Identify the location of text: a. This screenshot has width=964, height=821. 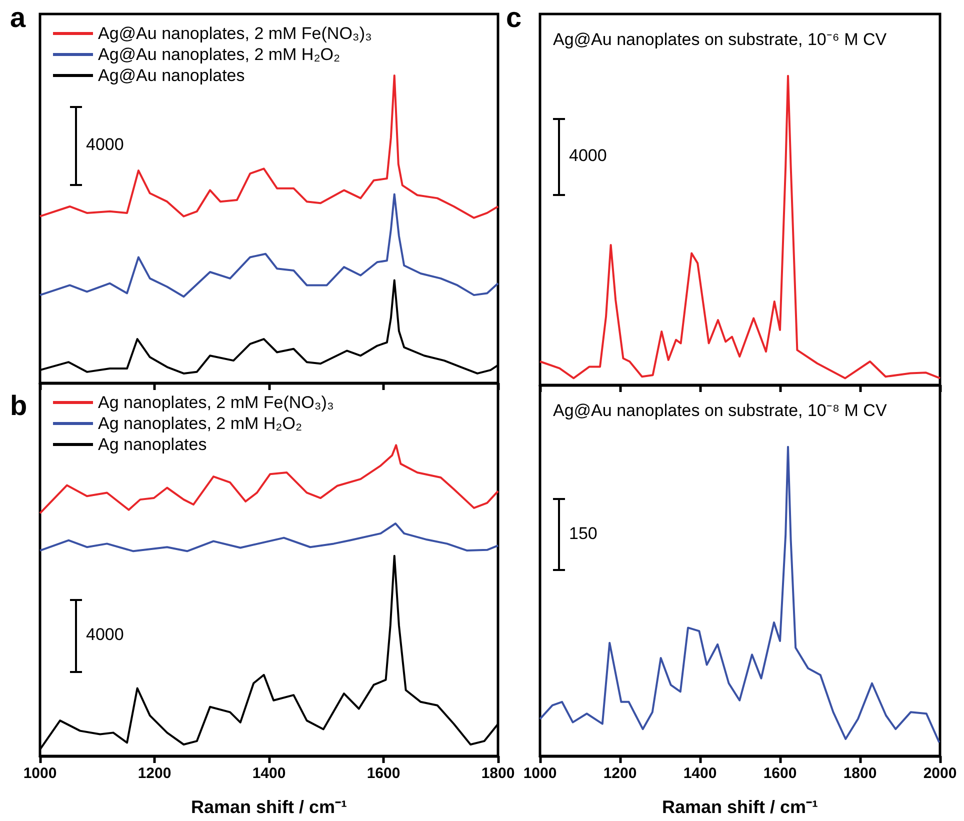
(18, 18).